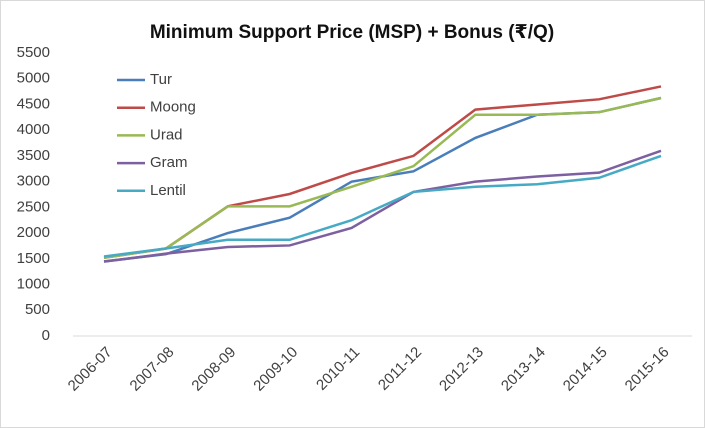 This screenshot has width=705, height=428. Describe the element at coordinates (33, 284) in the screenshot. I see `y-tick-label: 1000` at that location.